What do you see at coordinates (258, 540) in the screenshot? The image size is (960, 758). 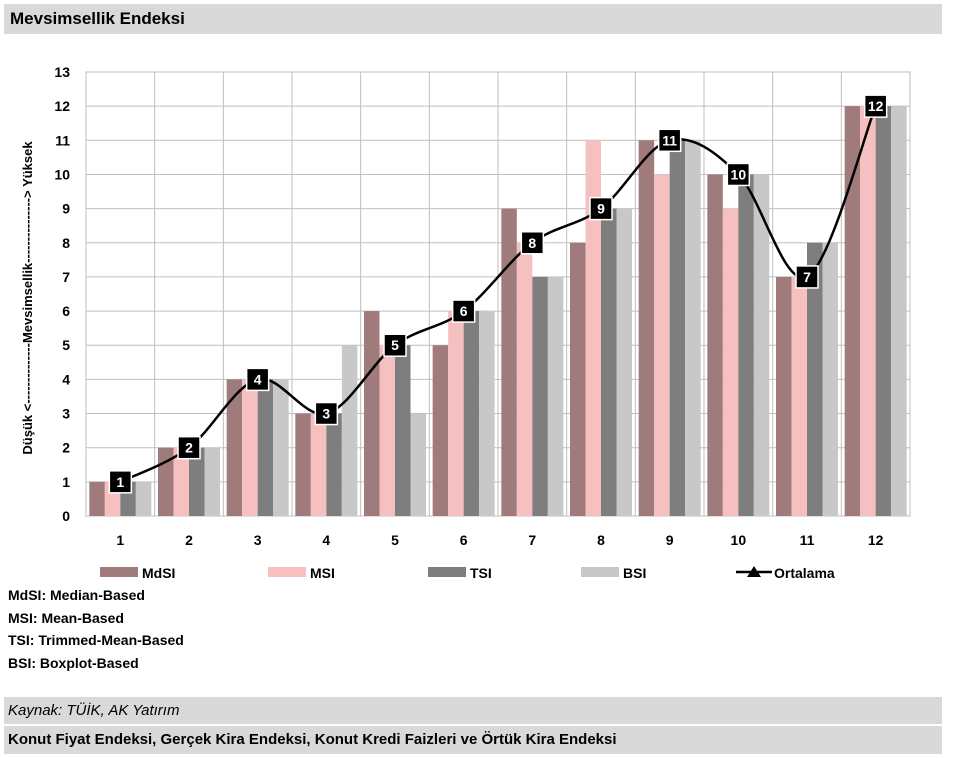 I see `x-tick-label: 3` at bounding box center [258, 540].